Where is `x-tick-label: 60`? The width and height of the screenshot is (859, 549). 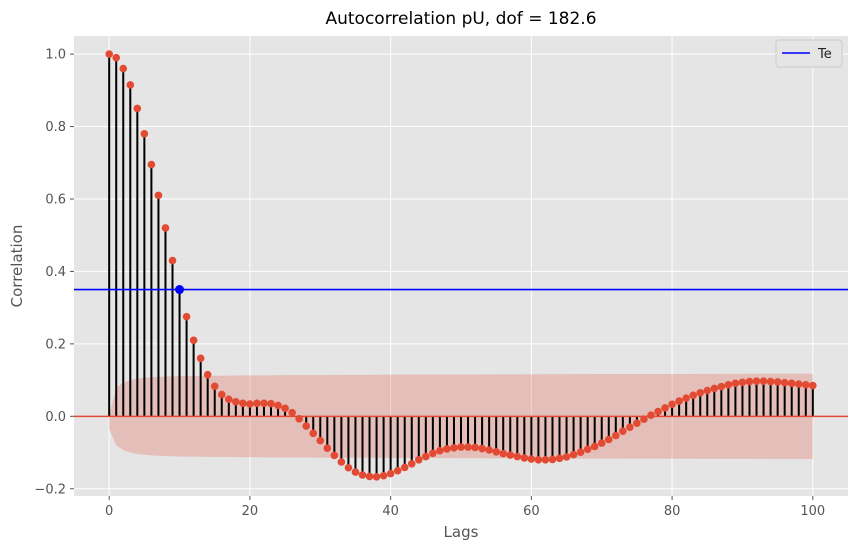 x-tick-label: 60 is located at coordinates (531, 511).